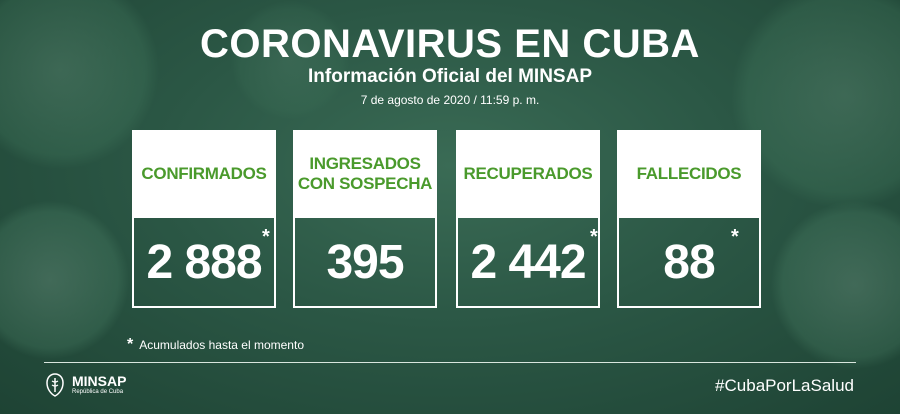  I want to click on stat-card-confirmados: CONFIRMADOS 2 888 *, so click(204, 220).